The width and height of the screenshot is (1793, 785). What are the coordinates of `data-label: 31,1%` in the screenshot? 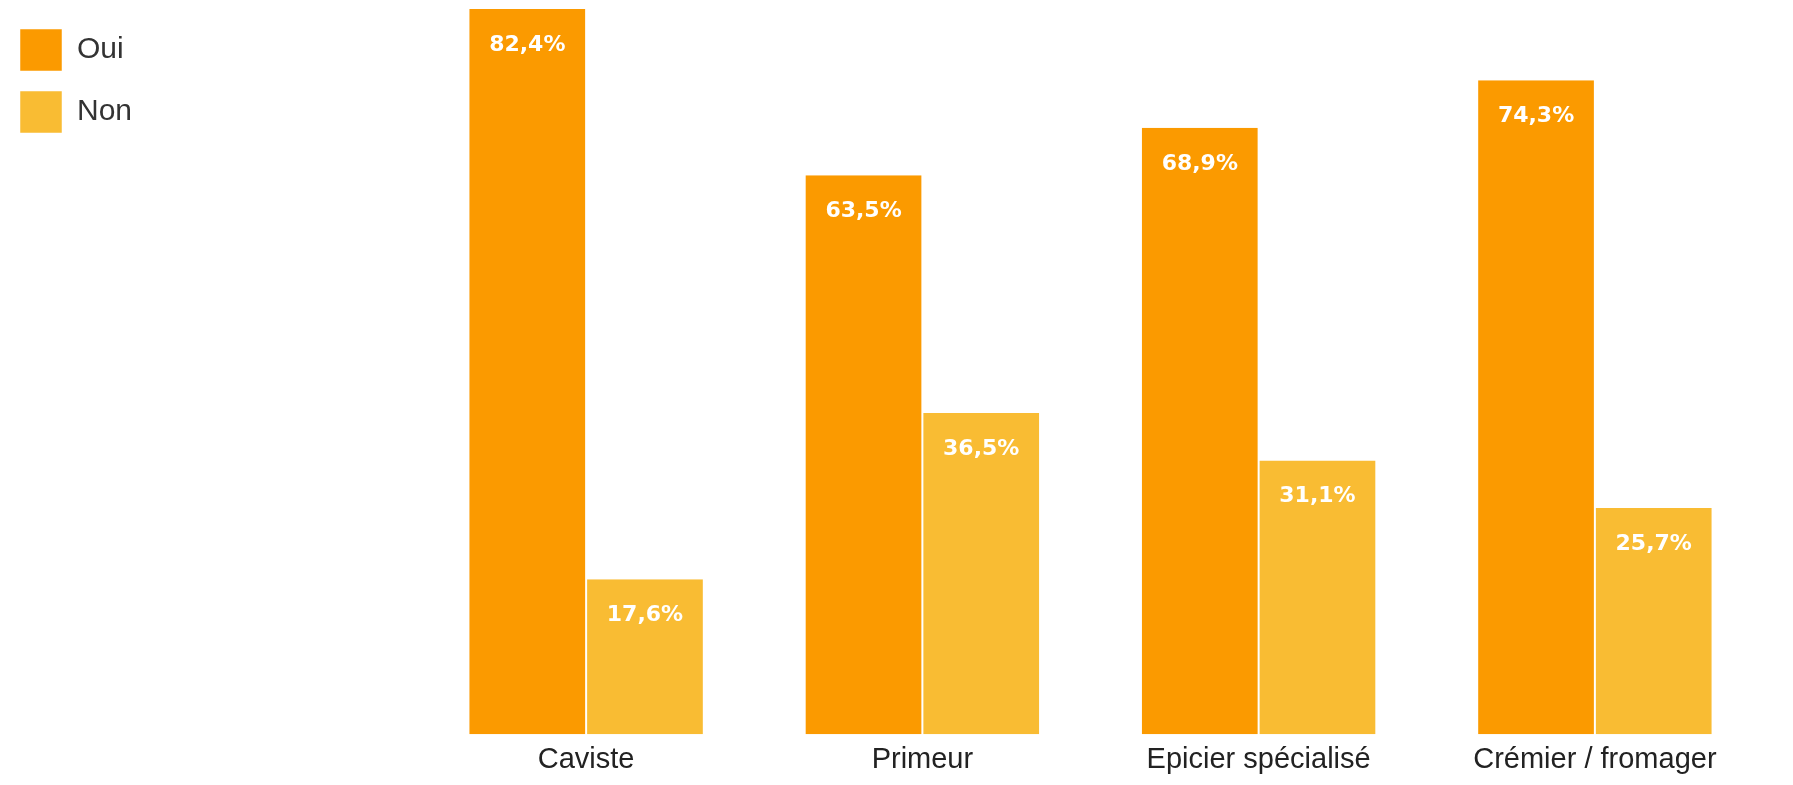 It's located at (1317, 495).